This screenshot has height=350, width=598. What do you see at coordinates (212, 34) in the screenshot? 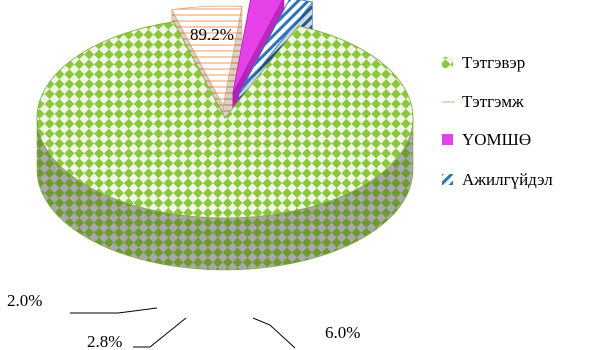
I see `data-label-1: 89.2%` at bounding box center [212, 34].